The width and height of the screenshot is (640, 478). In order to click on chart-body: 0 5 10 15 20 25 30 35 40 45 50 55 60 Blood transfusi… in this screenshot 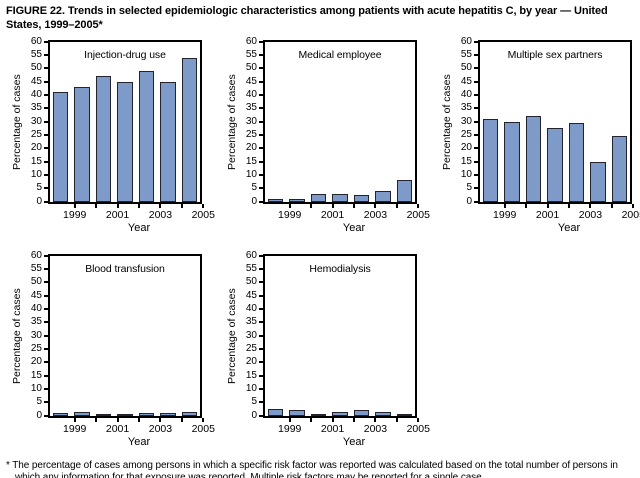, I will do `click(120, 349)`.